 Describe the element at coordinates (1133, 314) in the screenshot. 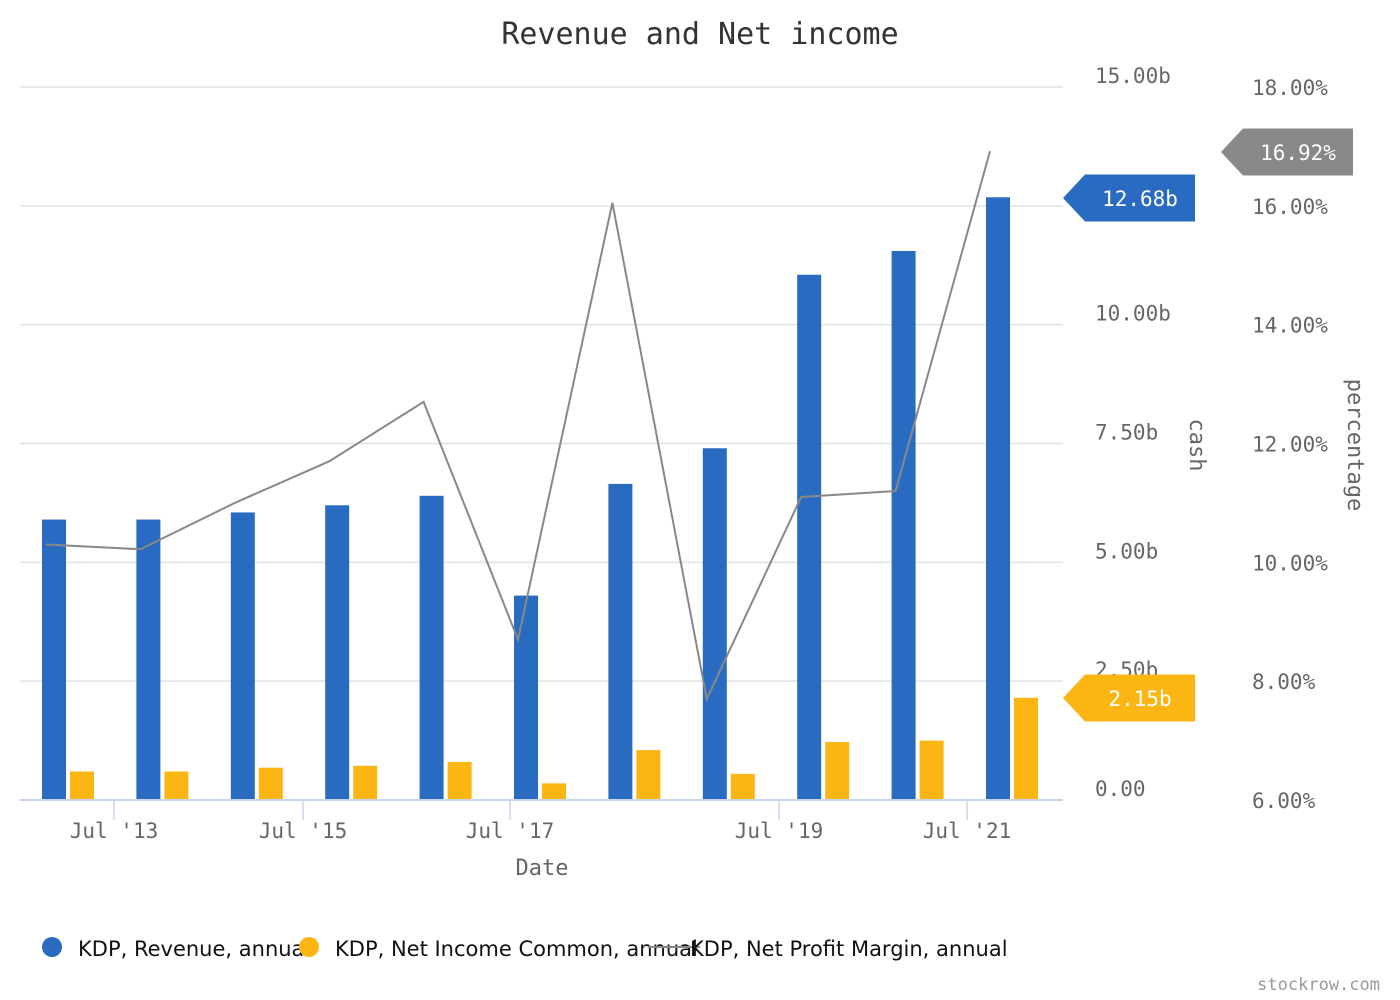

I see `left-y-tick-label: 10.00b` at that location.